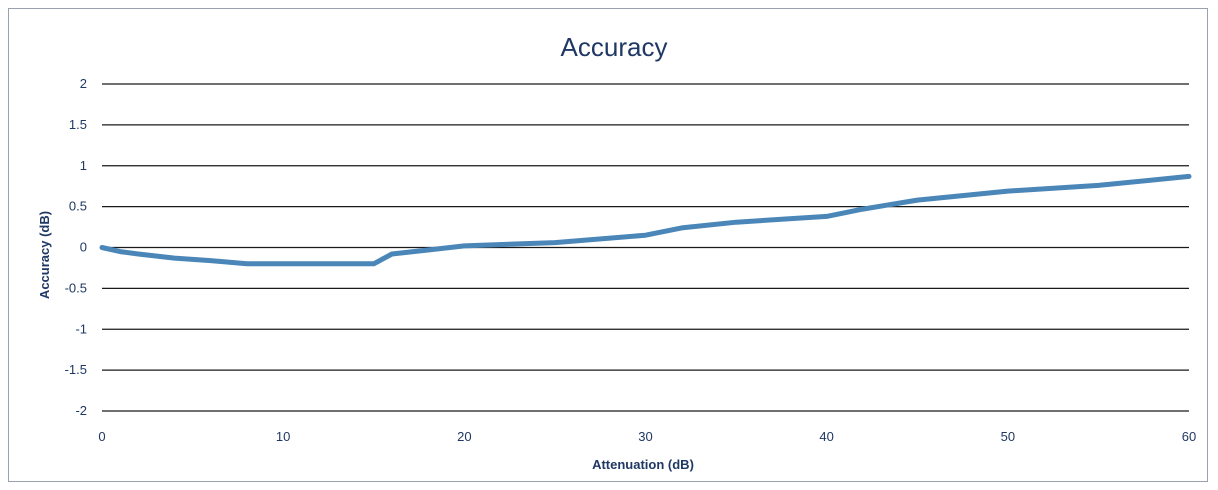 The height and width of the screenshot is (490, 1218). What do you see at coordinates (76, 247) in the screenshot?
I see `y-tick-labels: 2 1.5 1 0.5 0 -0.5 -1 -1.5 -2` at bounding box center [76, 247].